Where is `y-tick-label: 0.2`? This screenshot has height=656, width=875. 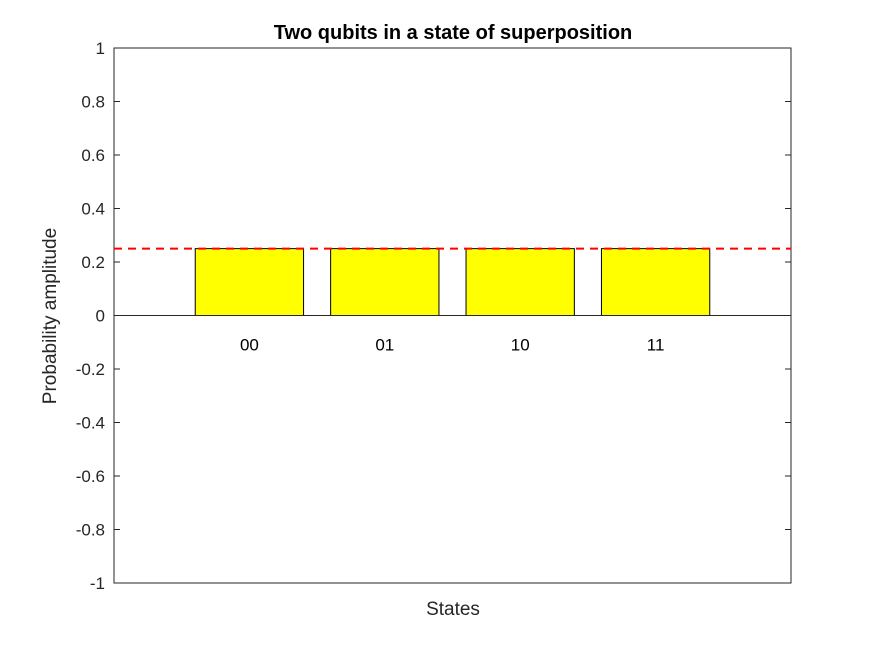 y-tick-label: 0.2 is located at coordinates (93, 262).